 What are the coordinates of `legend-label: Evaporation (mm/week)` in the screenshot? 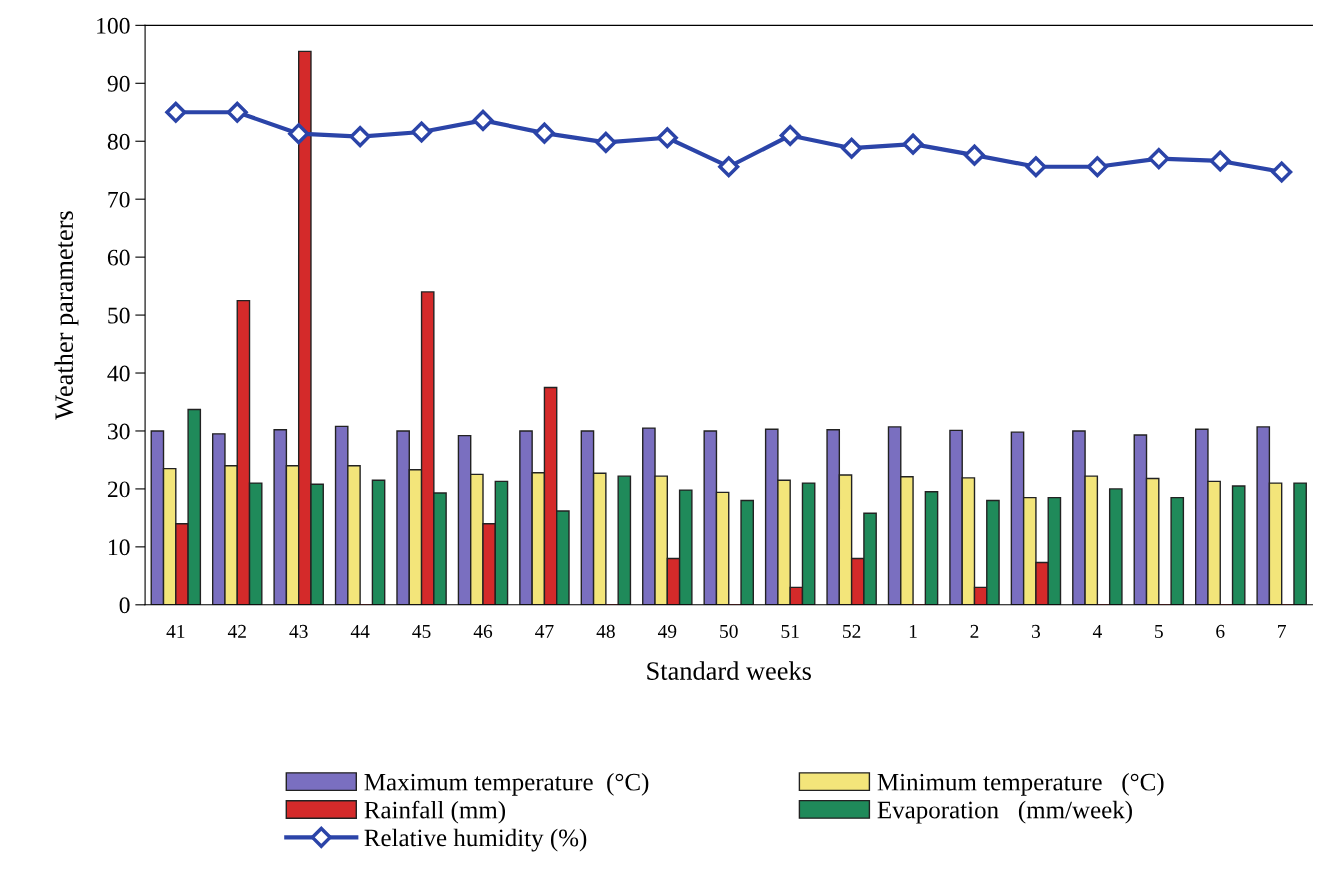 It's located at (1004, 812).